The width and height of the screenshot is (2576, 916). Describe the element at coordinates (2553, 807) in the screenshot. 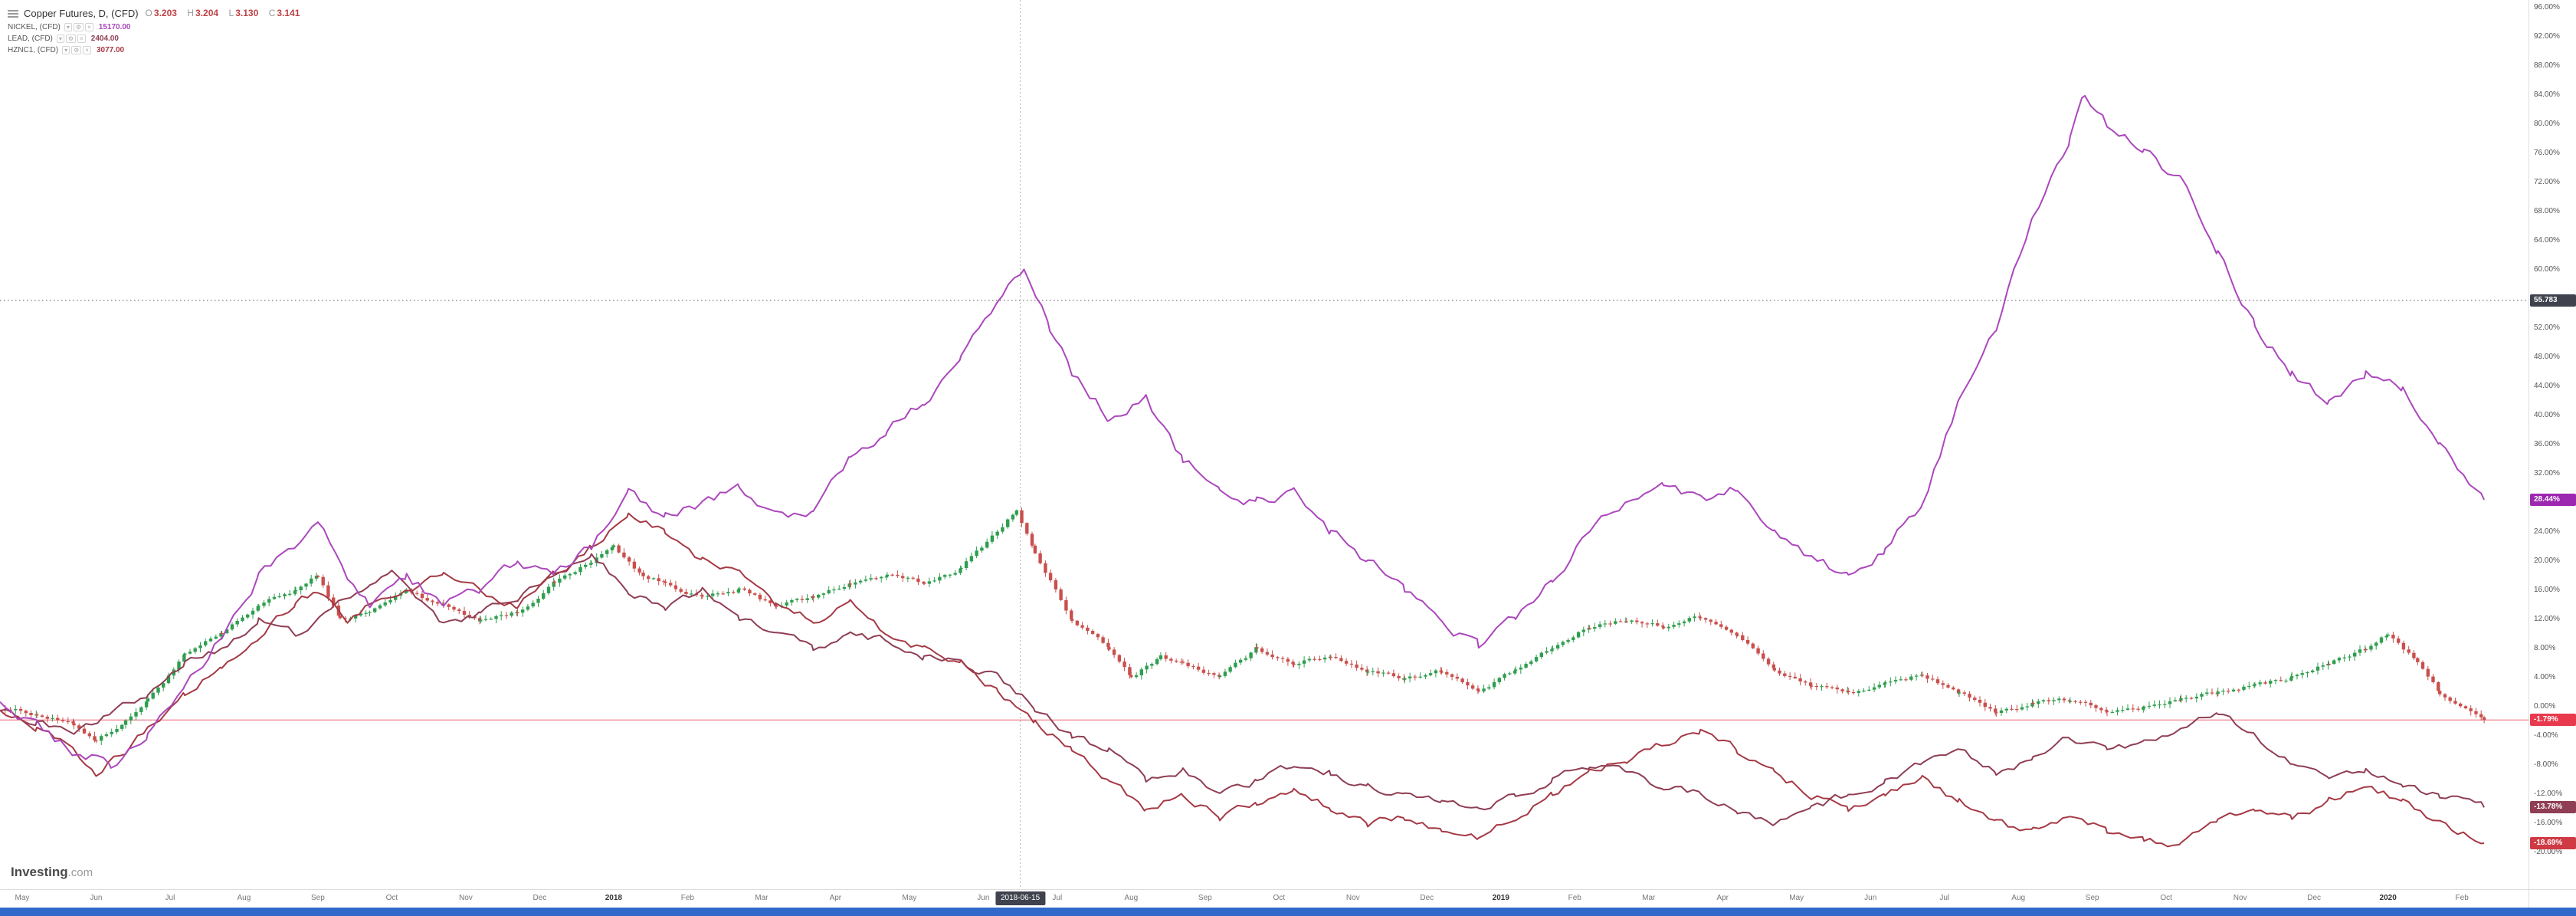

I see `lead-price-badge: -13.78%` at that location.